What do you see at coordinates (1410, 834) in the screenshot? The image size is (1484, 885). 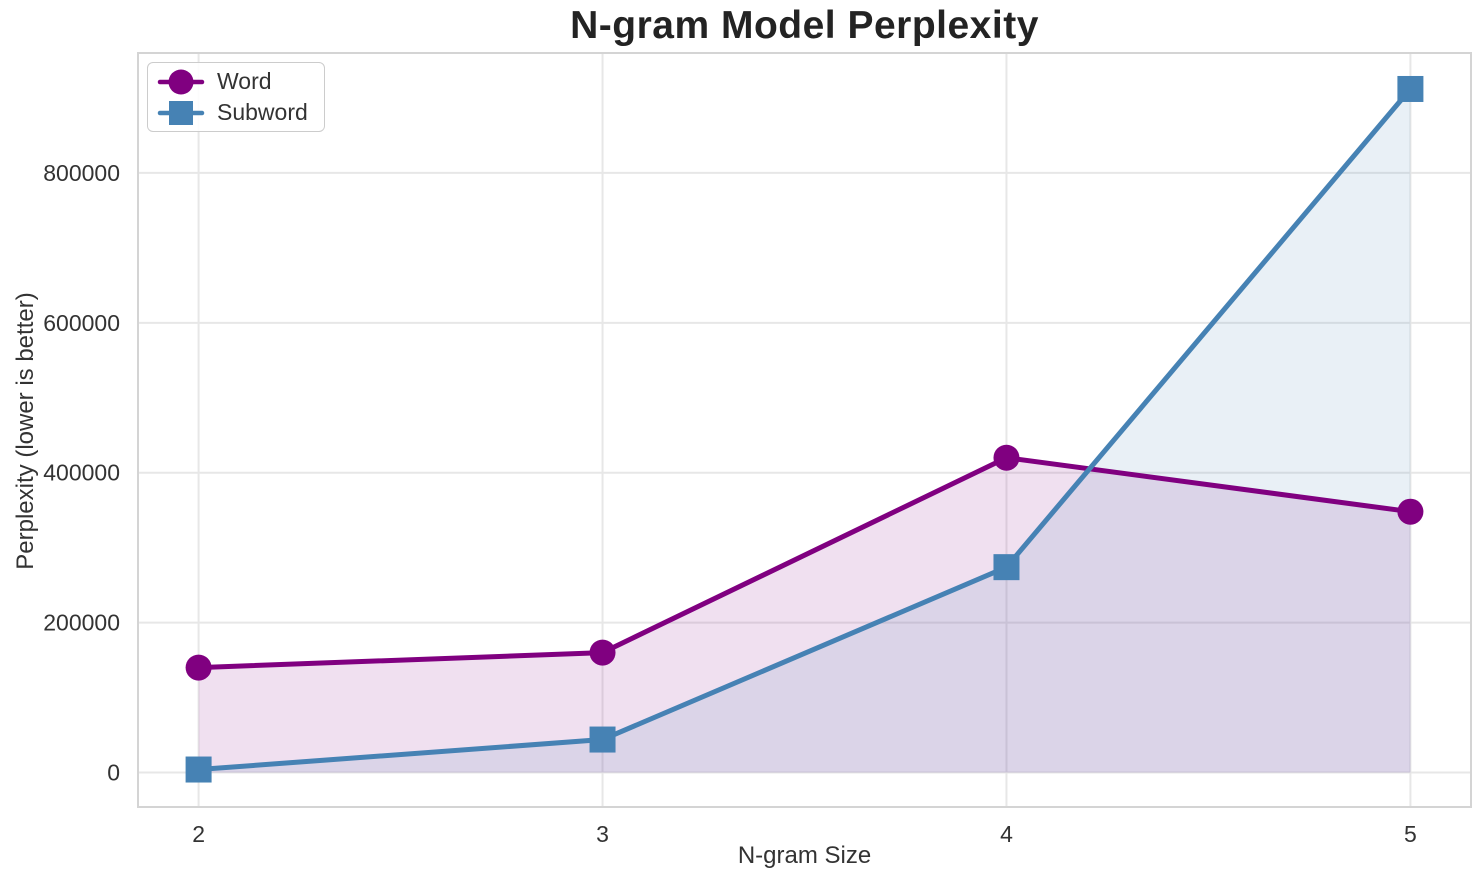 I see `x-tick-label: 5` at bounding box center [1410, 834].